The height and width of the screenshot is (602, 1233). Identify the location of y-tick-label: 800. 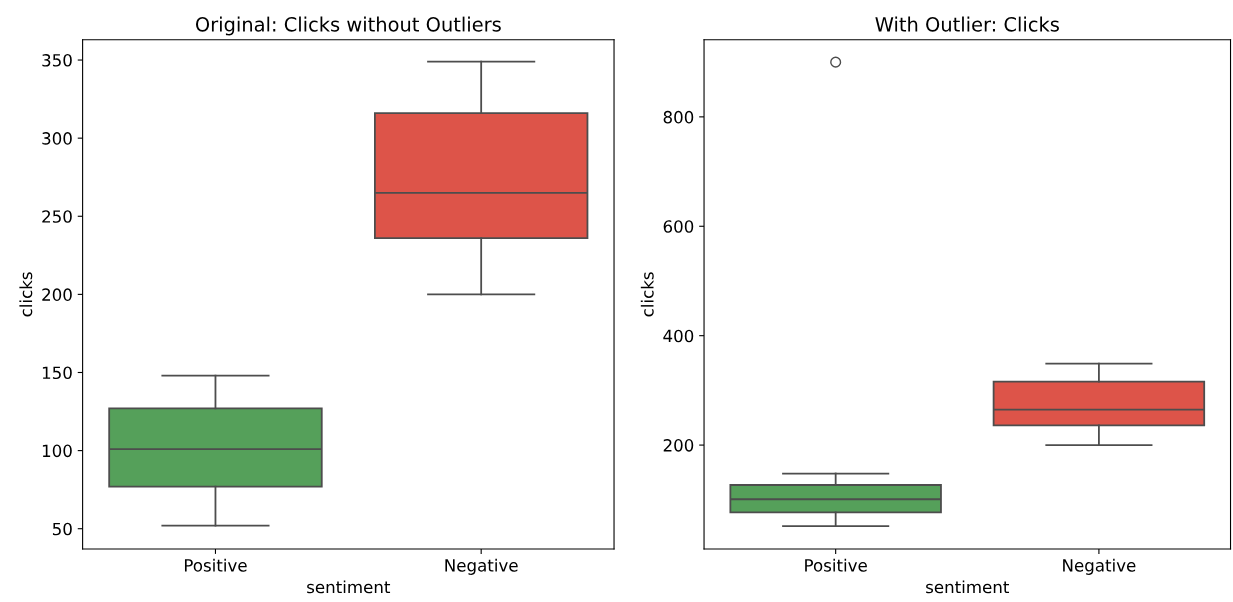
(678, 117).